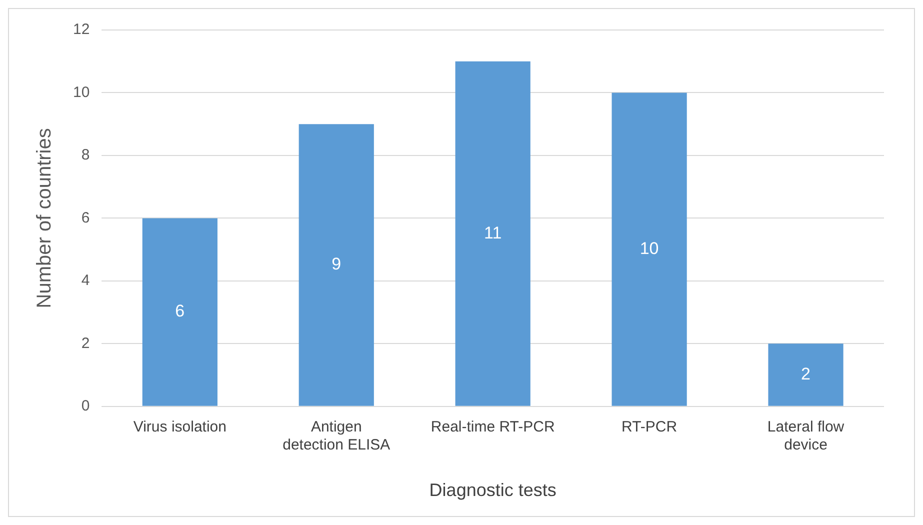 This screenshot has width=923, height=525. What do you see at coordinates (85, 155) in the screenshot?
I see `y-tick-label: 8` at bounding box center [85, 155].